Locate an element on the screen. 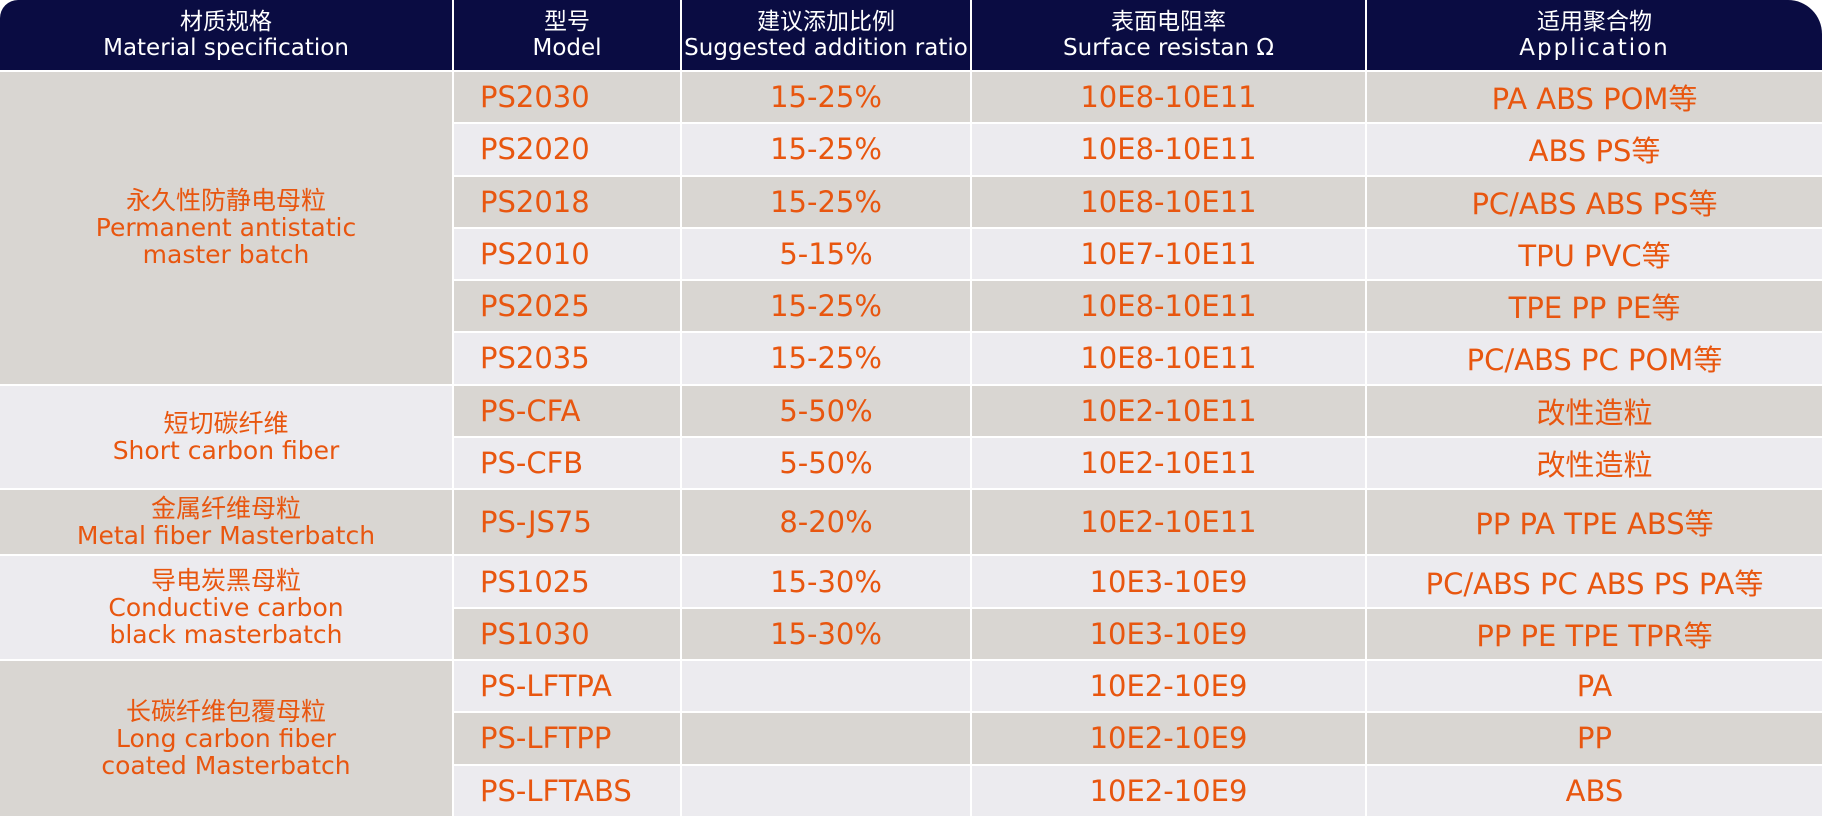  table-row: PS-LFTABS 10E2-10E9 ABS is located at coordinates (911, 789).